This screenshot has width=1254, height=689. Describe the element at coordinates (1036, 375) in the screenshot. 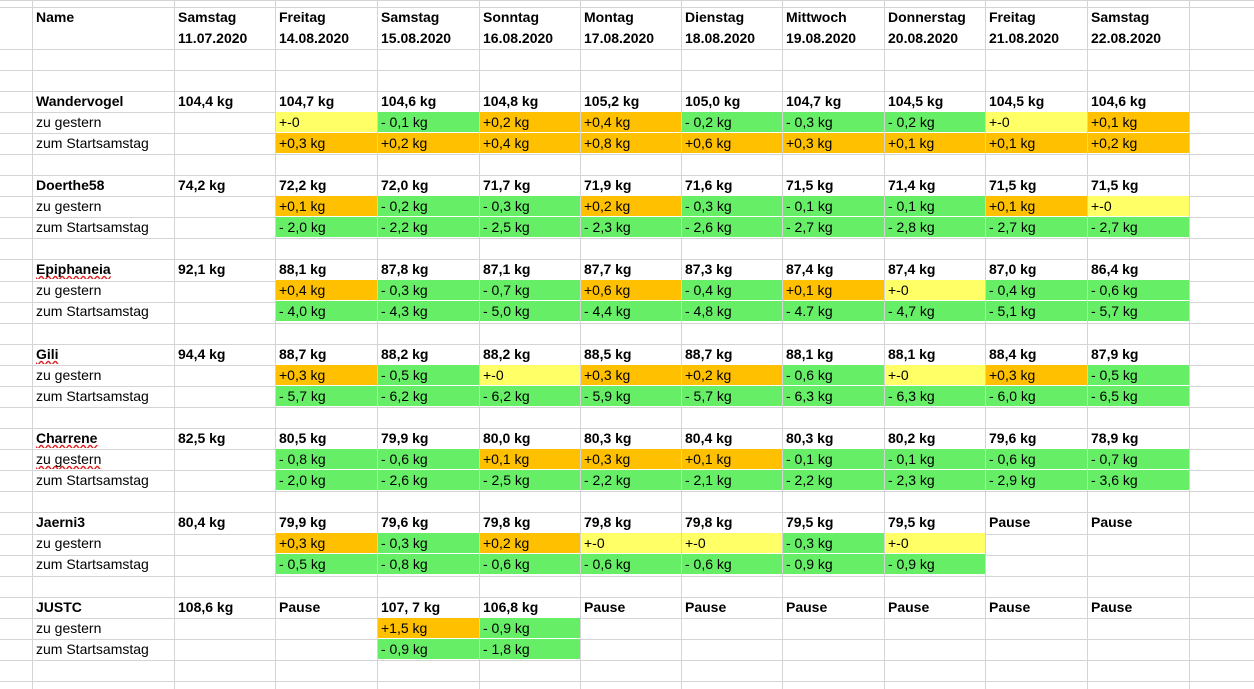

I see `delta-yesterday-cell: +0,3 kg` at that location.